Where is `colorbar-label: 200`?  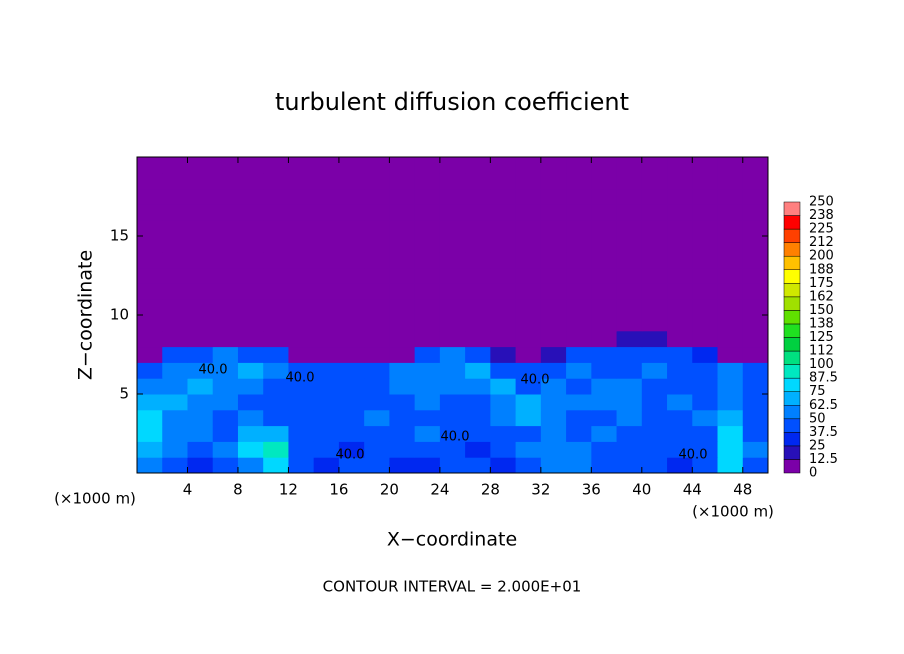 colorbar-label: 200 is located at coordinates (821, 256).